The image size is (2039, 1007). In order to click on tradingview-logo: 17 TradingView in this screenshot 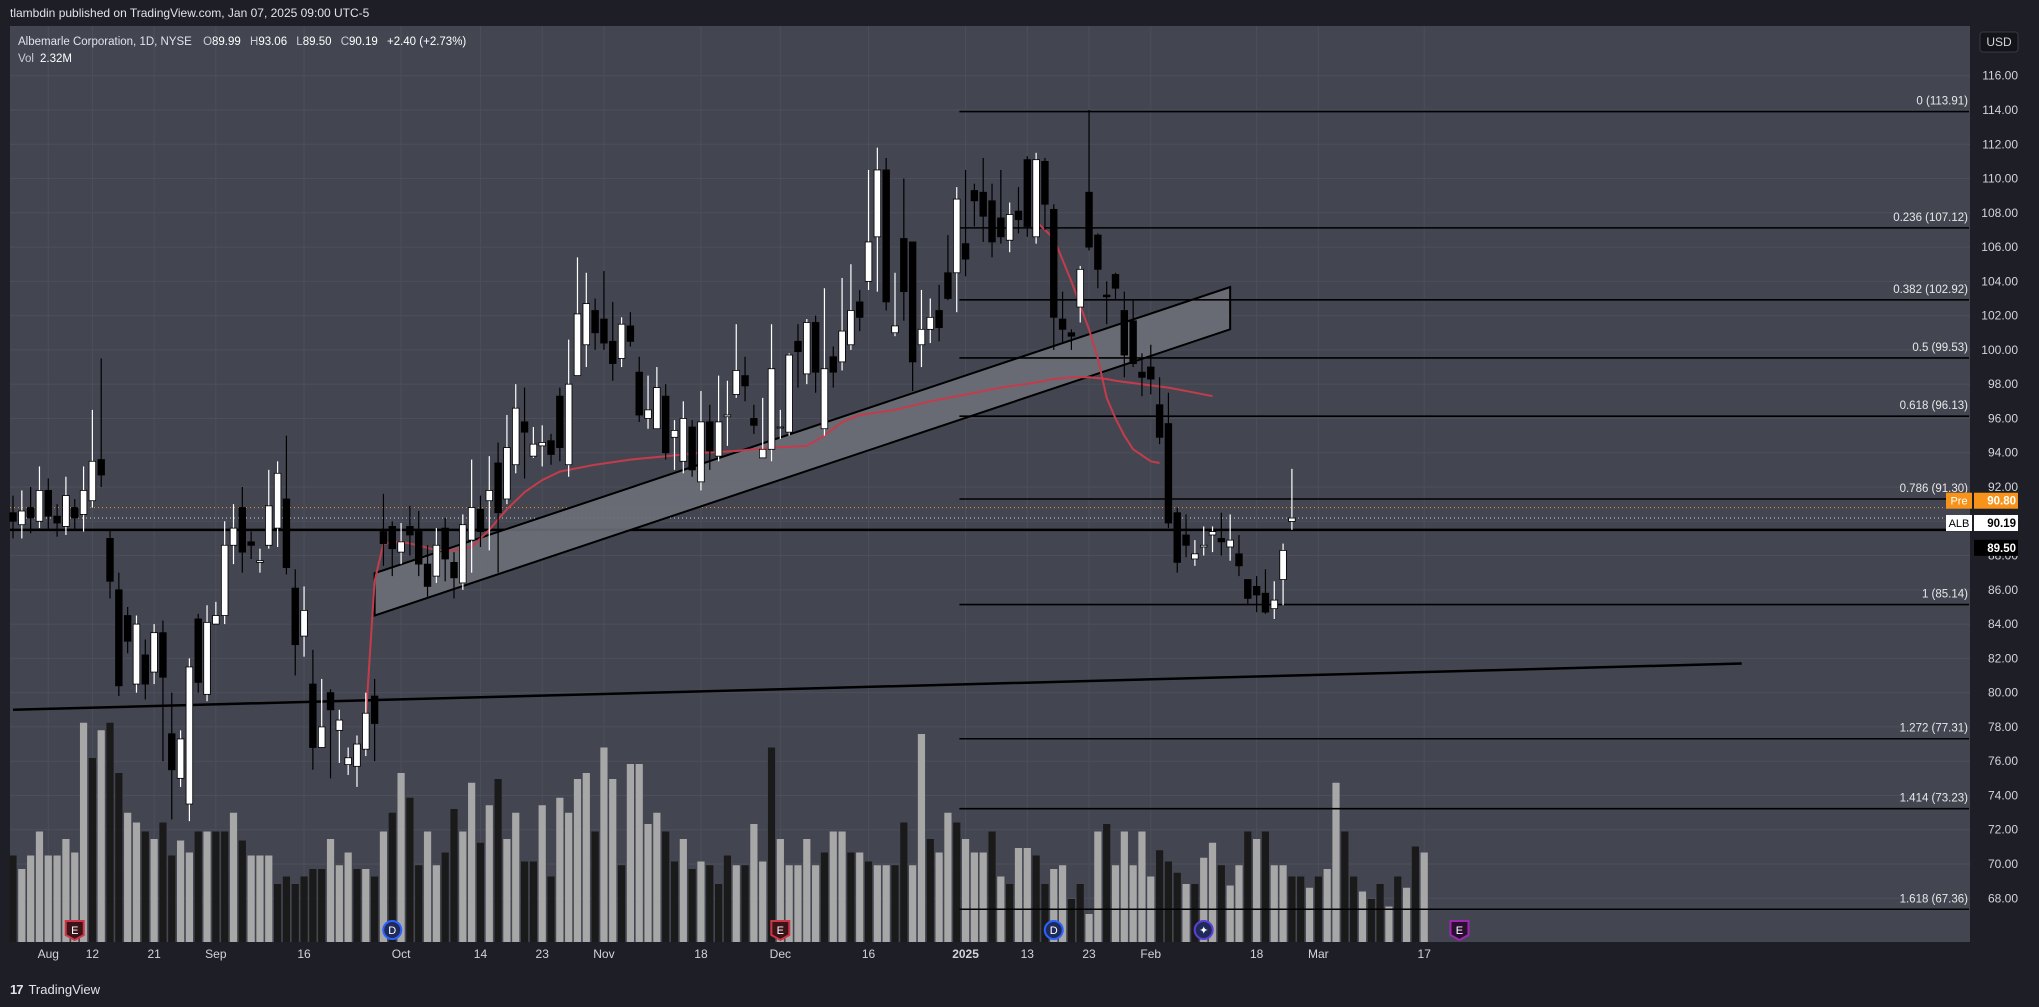, I will do `click(55, 989)`.